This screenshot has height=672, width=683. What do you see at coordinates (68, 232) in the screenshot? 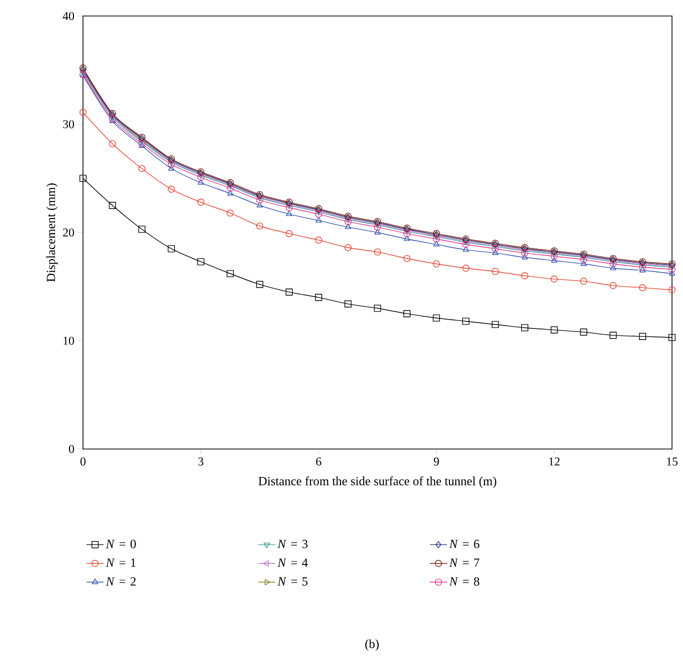
I see `y-tick-label: 20` at bounding box center [68, 232].